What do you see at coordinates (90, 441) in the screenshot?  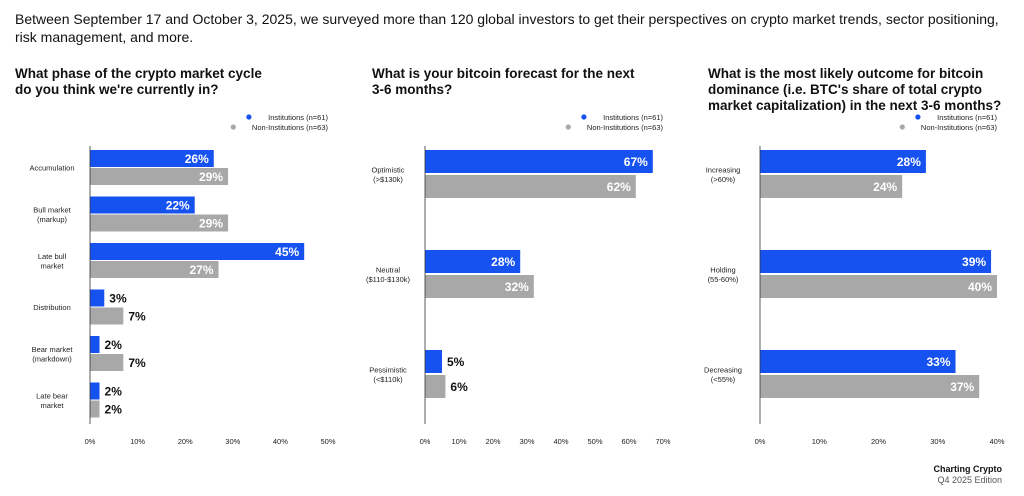 I see `chart-1-x-tick-0: 0%` at bounding box center [90, 441].